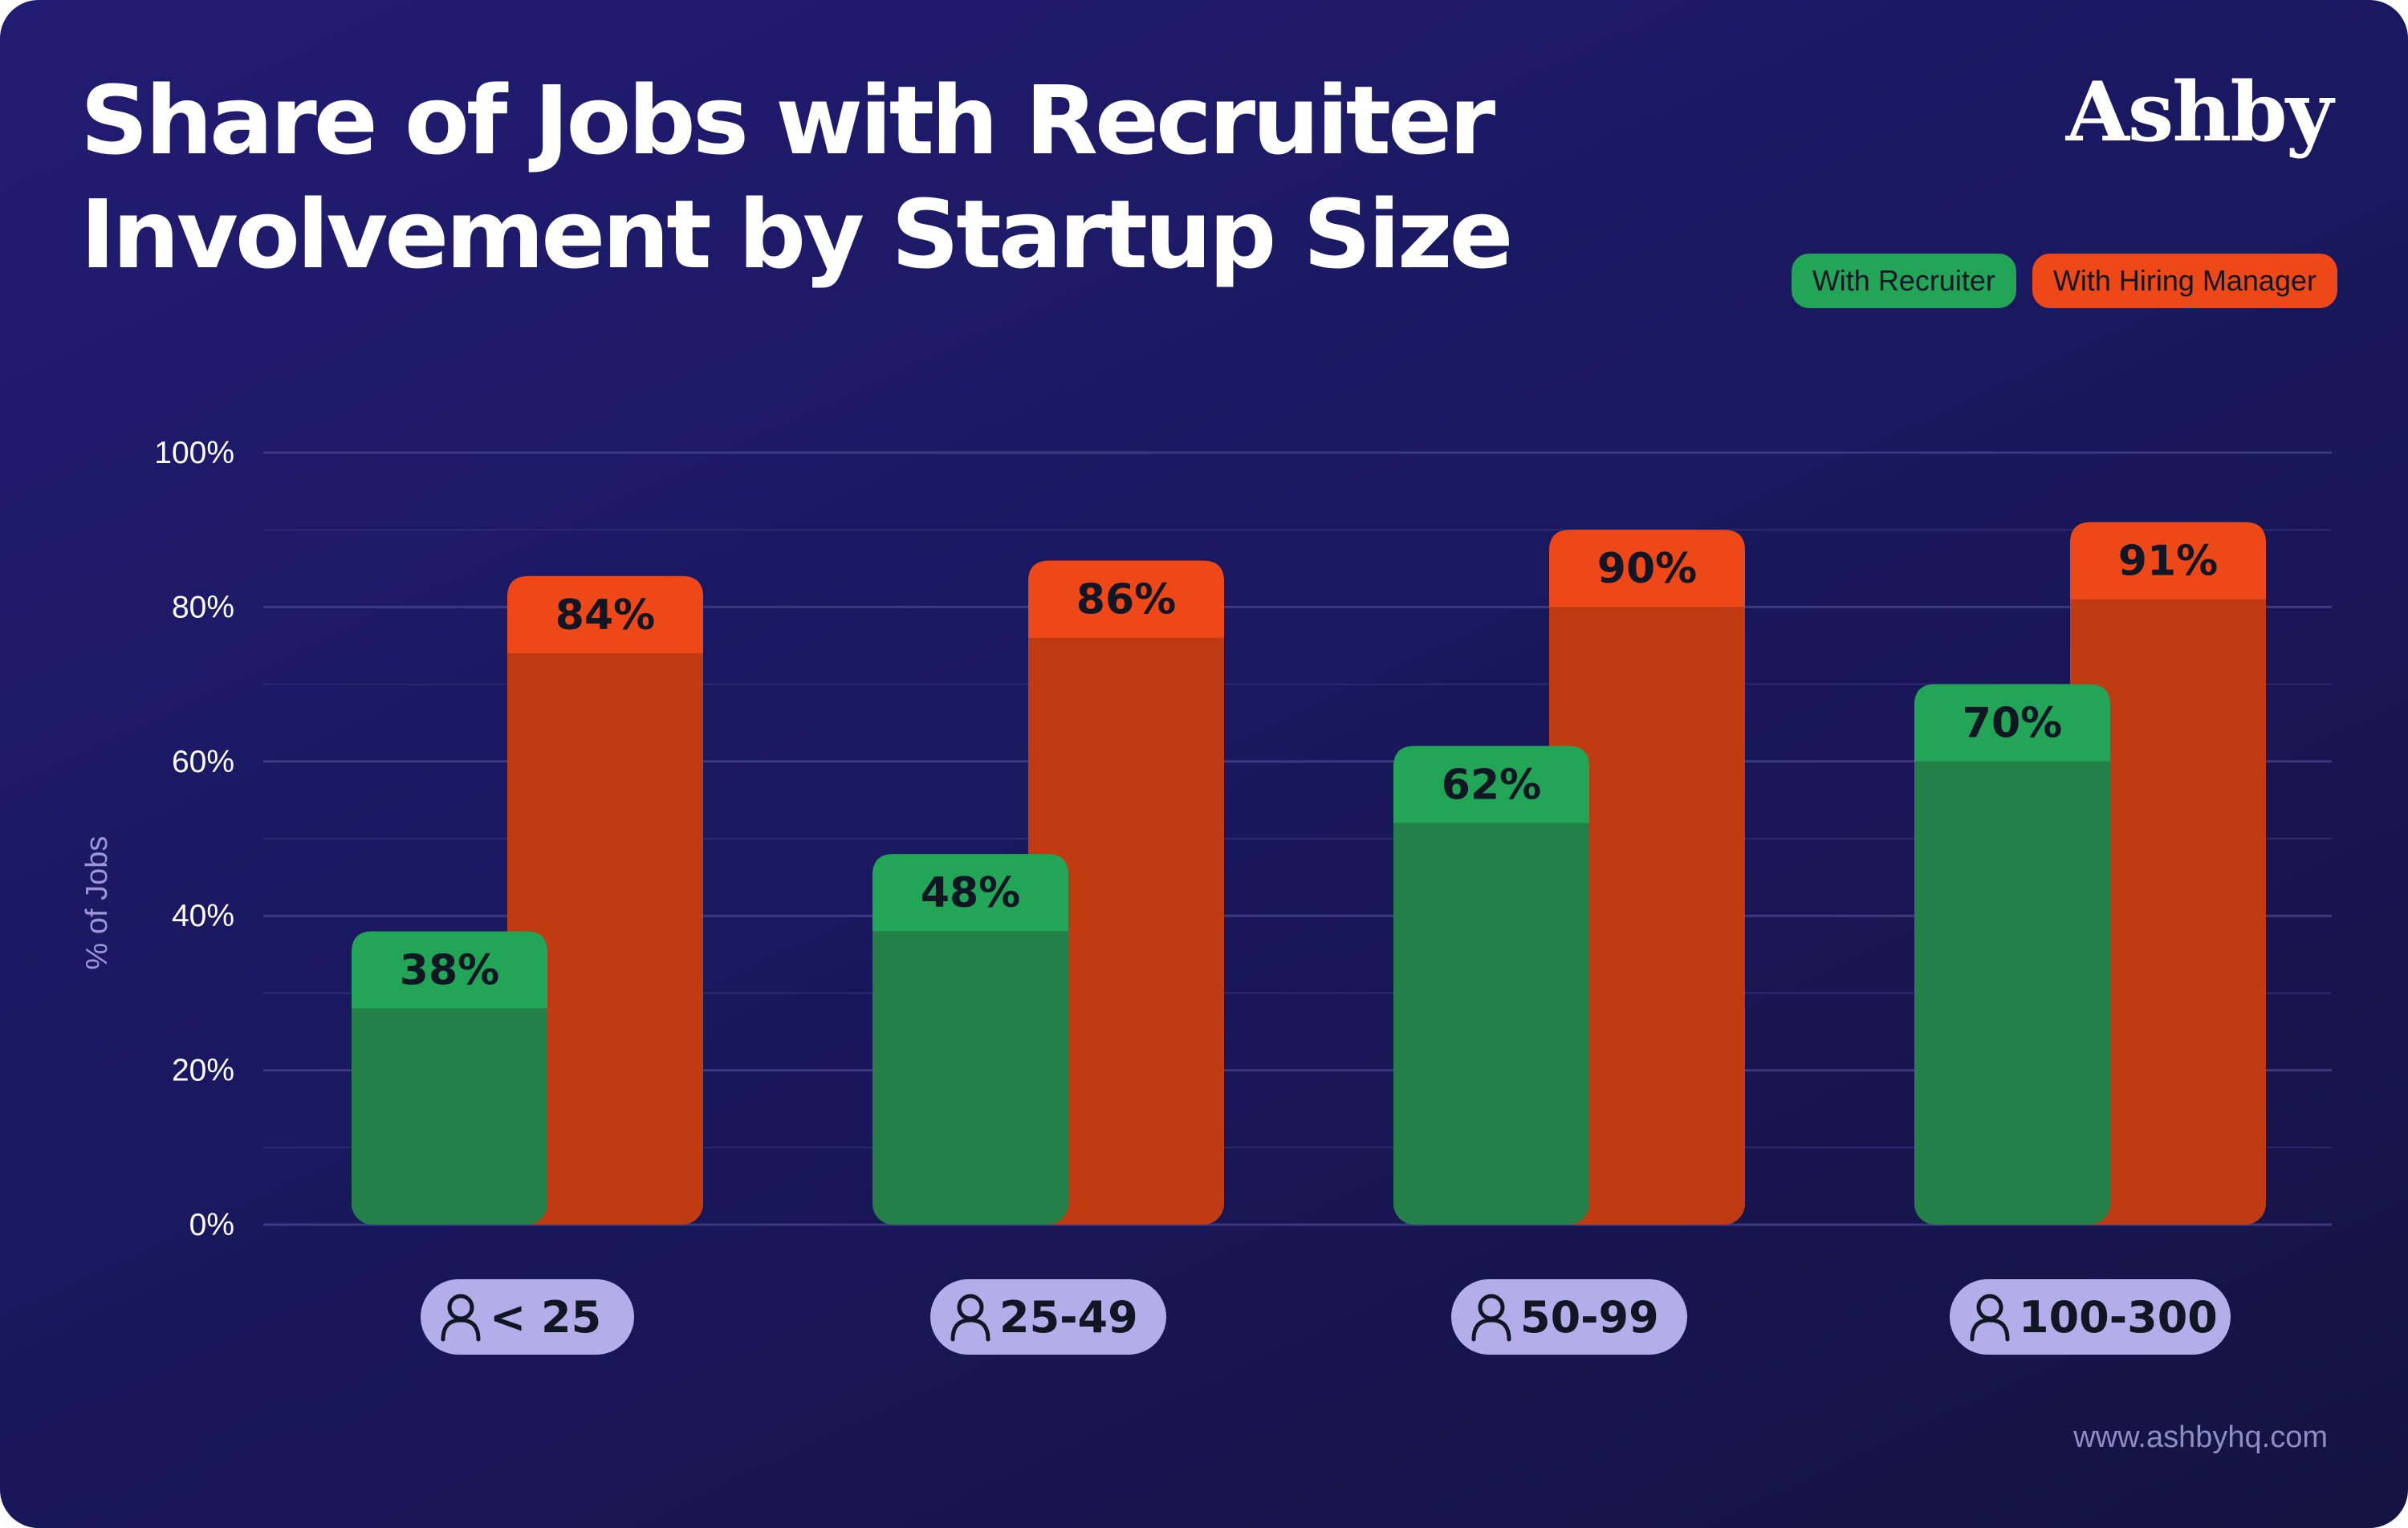 Image resolution: width=2408 pixels, height=1528 pixels. I want to click on y-axis-title: % of Jobs, so click(97, 903).